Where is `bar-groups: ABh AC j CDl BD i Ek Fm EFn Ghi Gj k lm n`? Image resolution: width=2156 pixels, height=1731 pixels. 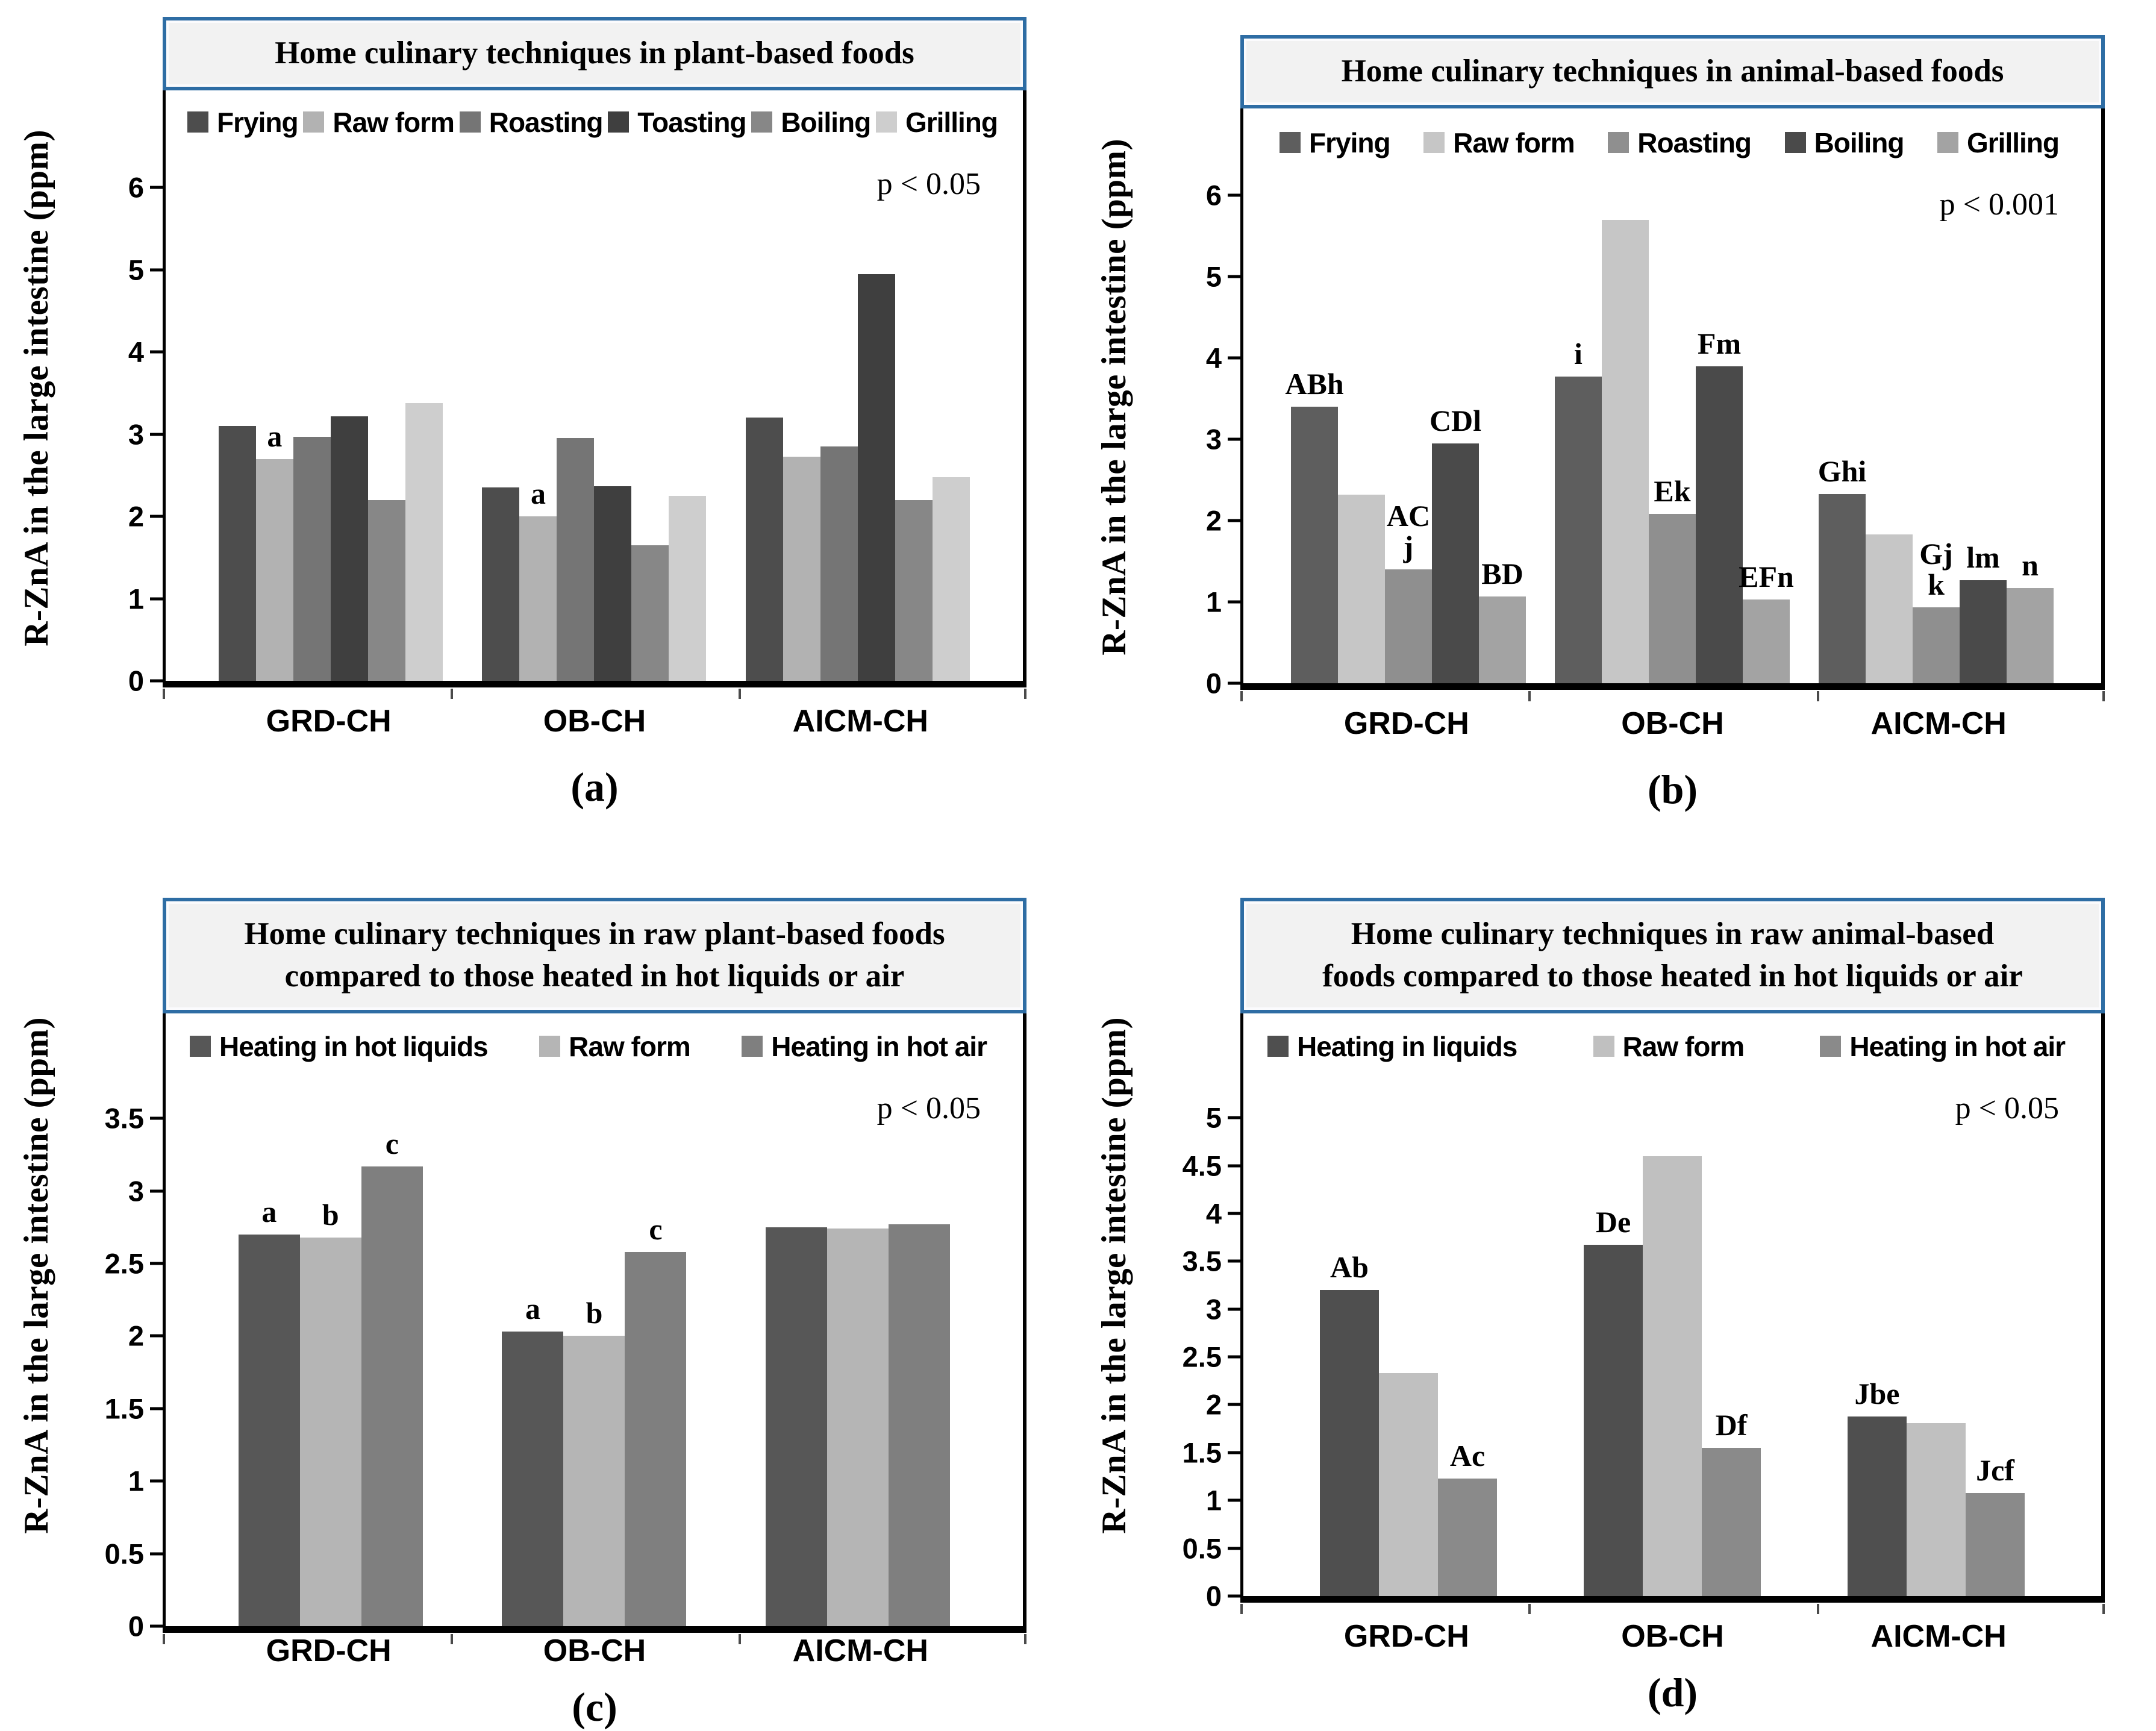 bar-groups: ABh AC j CDl BD i Ek Fm EFn Ghi Gj k lm n is located at coordinates (1672, 427).